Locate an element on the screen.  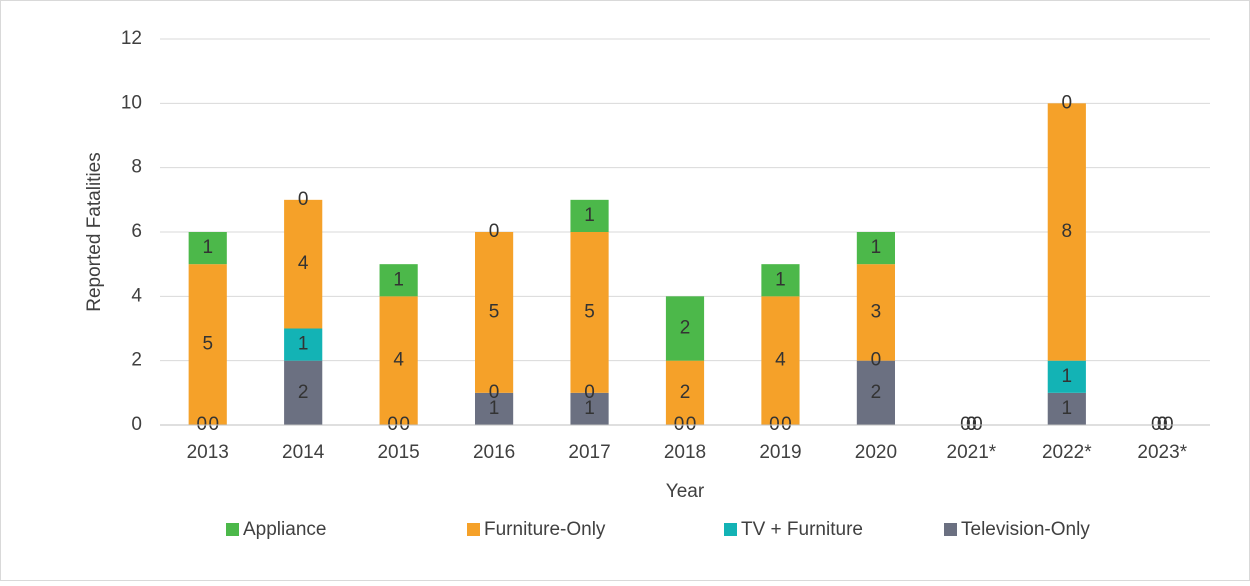
x-tick-label: 2013 is located at coordinates (208, 452).